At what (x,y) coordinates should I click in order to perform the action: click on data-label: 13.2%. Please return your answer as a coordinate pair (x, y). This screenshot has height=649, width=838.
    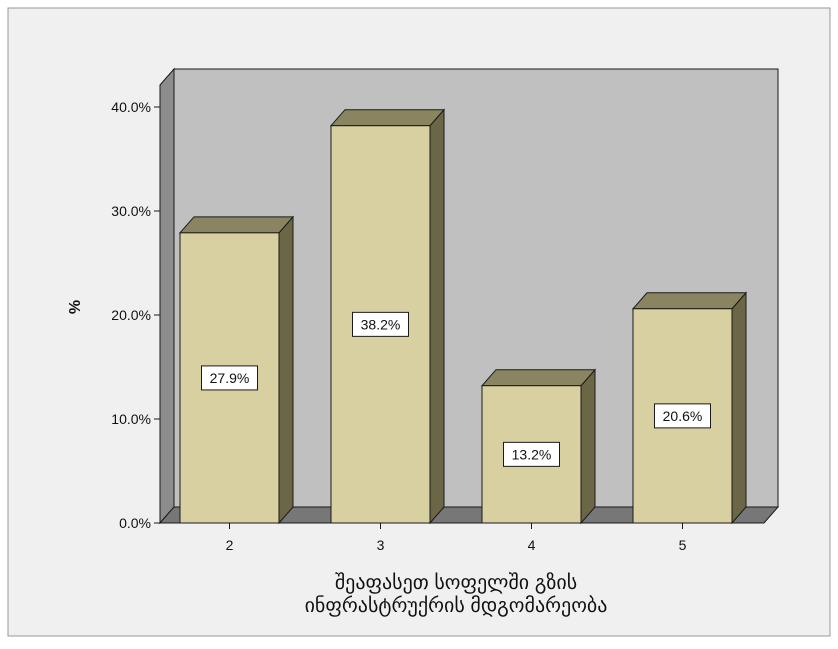
    Looking at the image, I should click on (532, 454).